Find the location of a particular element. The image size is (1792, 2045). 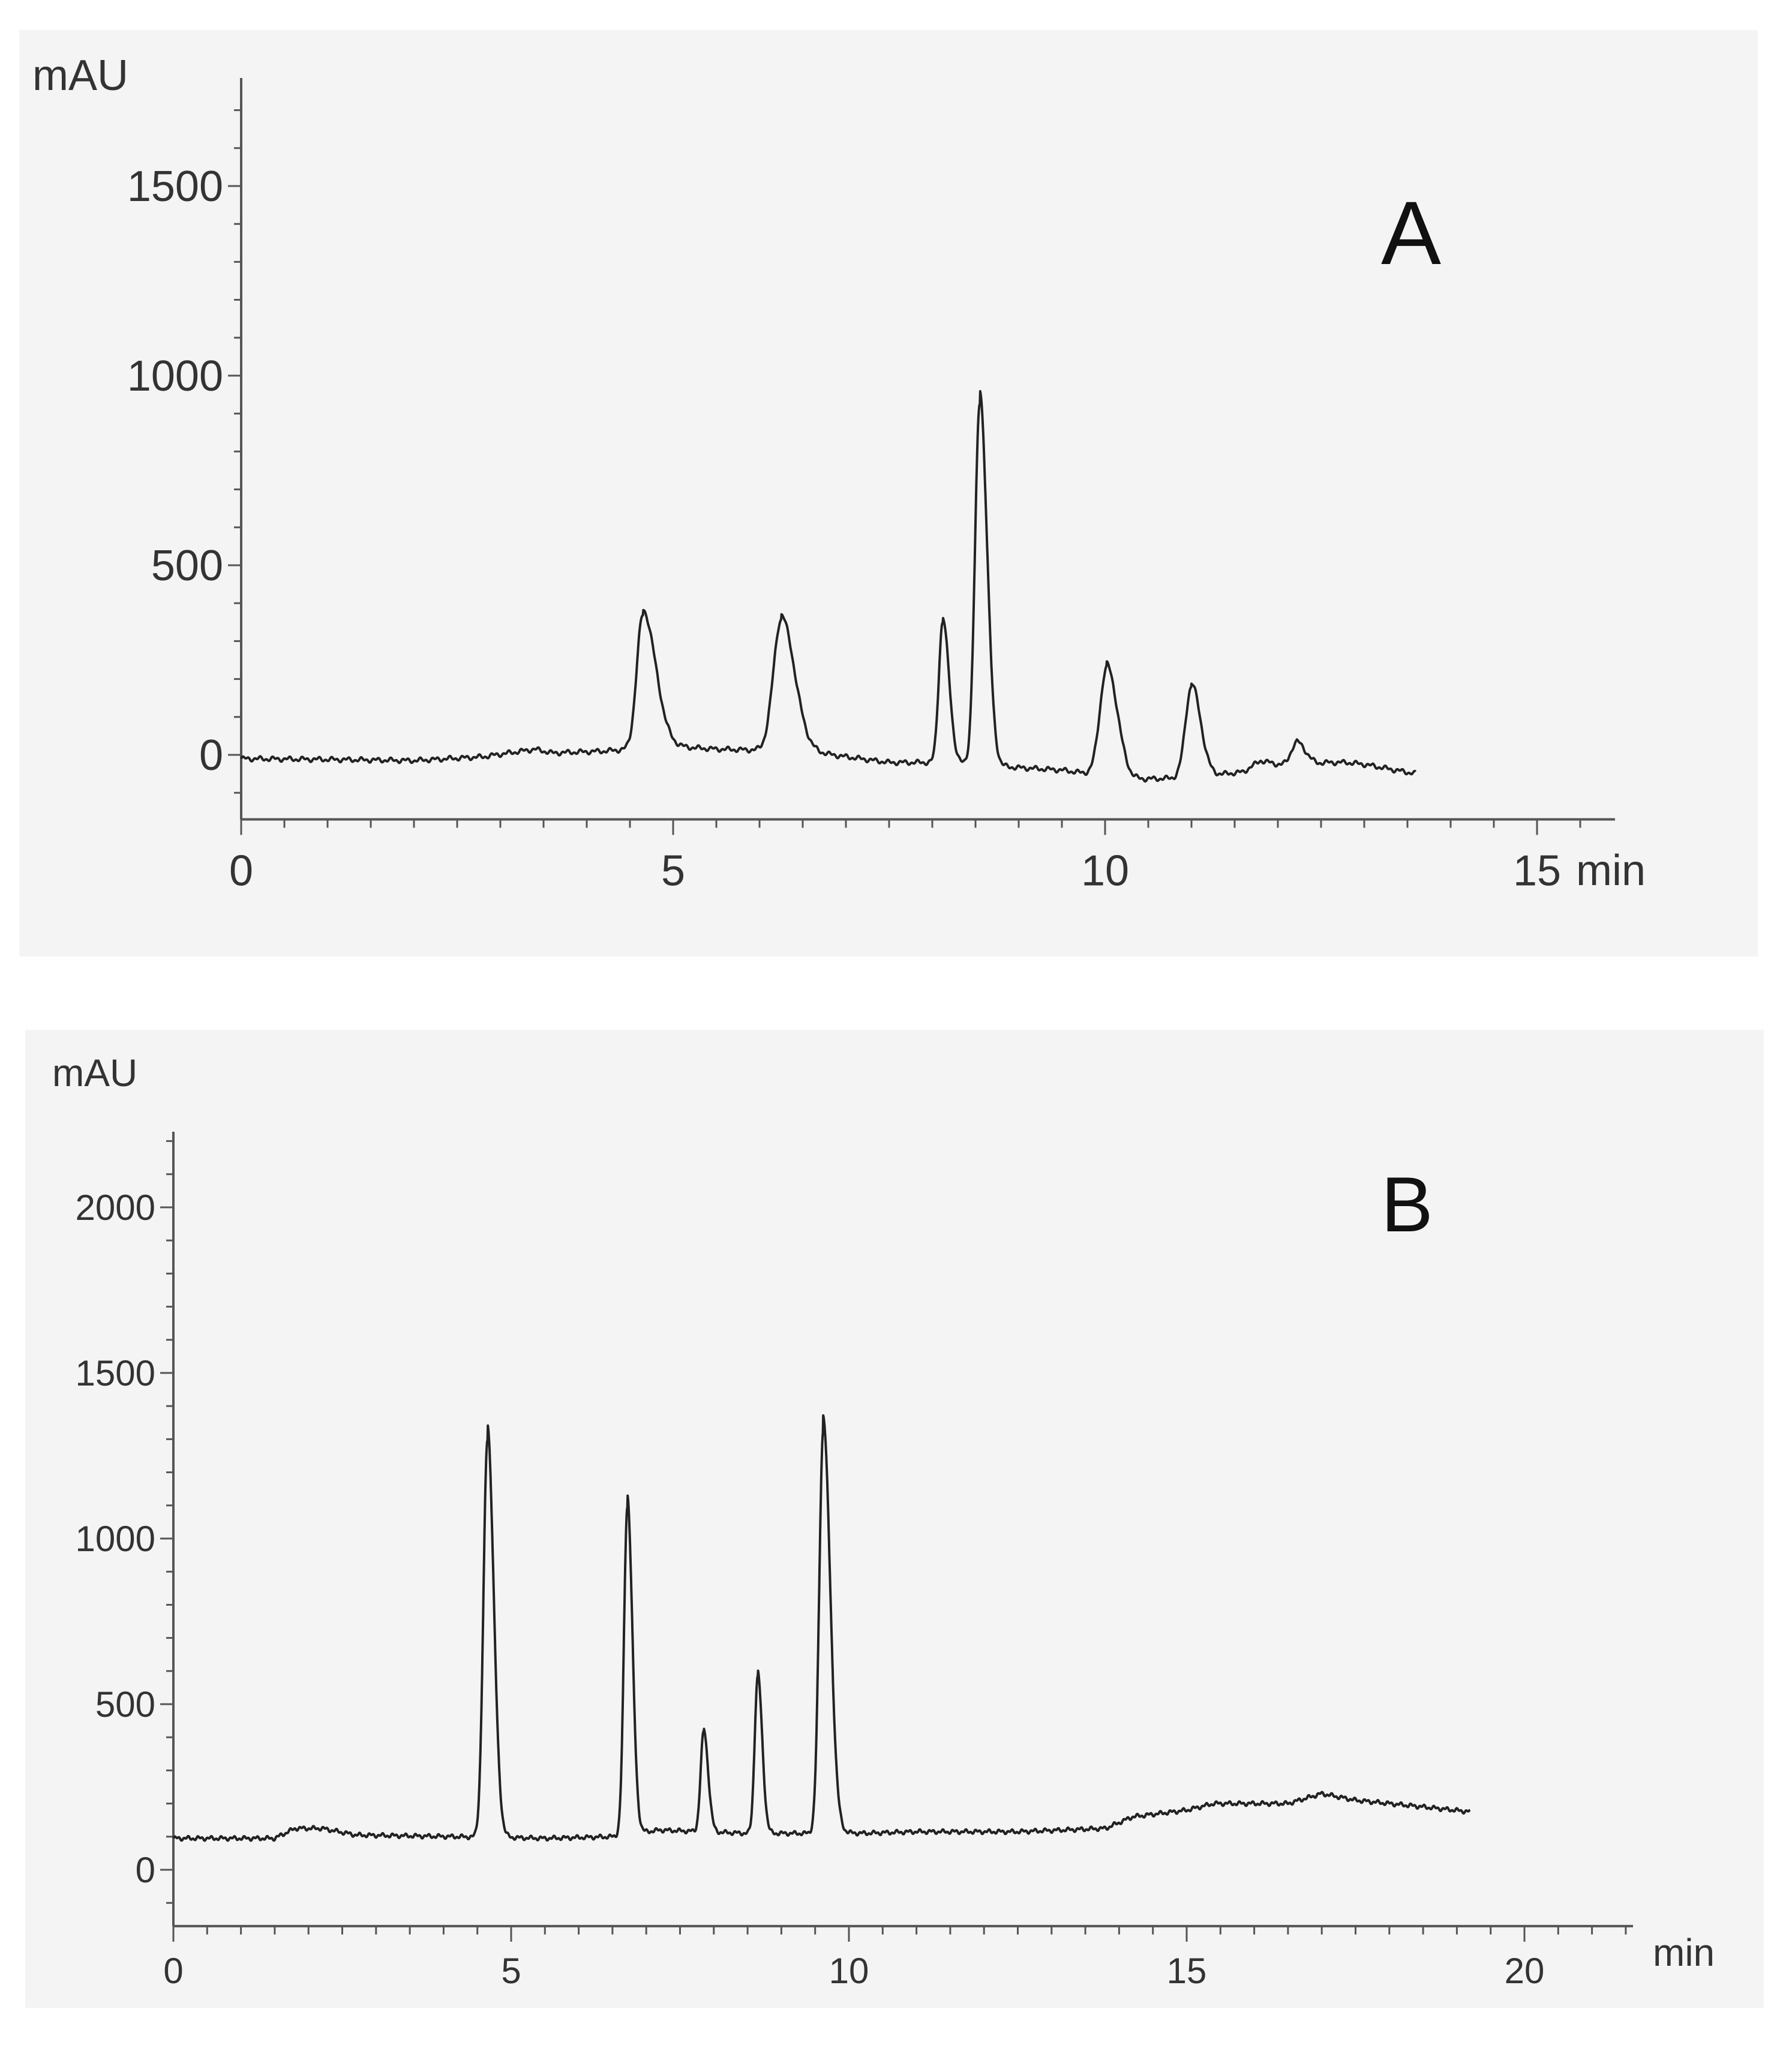

y-tick-label: 2000 is located at coordinates (115, 1208).